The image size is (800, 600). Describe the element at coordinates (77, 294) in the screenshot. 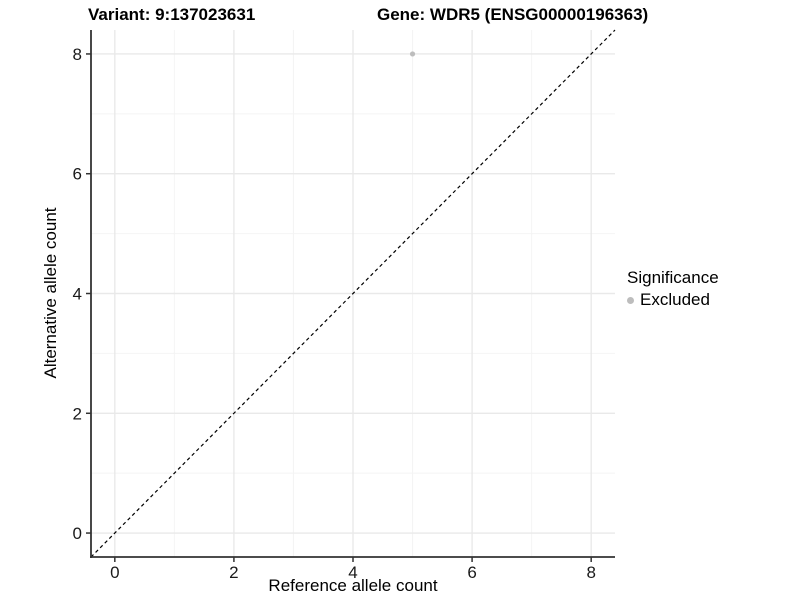

I see `y-tick-label: 4` at that location.